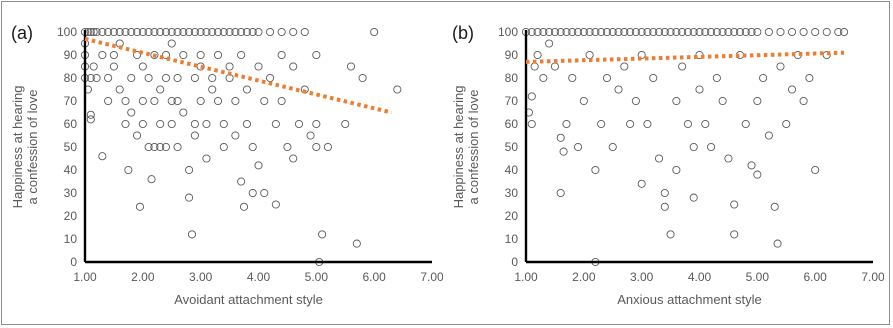  What do you see at coordinates (248, 299) in the screenshot?
I see `x-axis-title: Avoidant attachment style` at bounding box center [248, 299].